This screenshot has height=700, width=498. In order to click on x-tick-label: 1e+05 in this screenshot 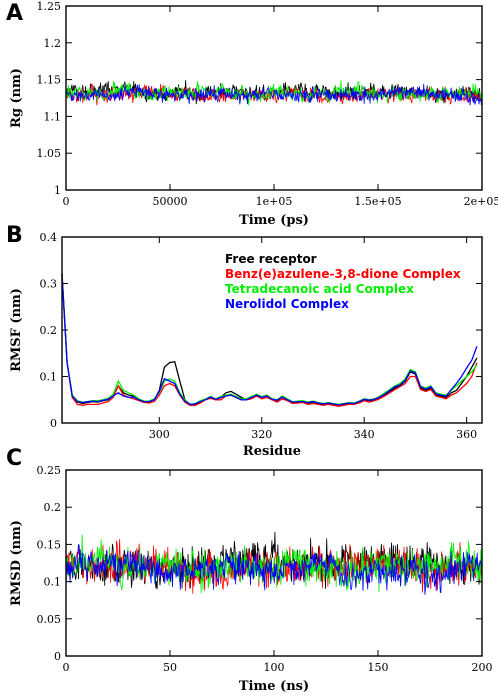, I will do `click(274, 201)`.